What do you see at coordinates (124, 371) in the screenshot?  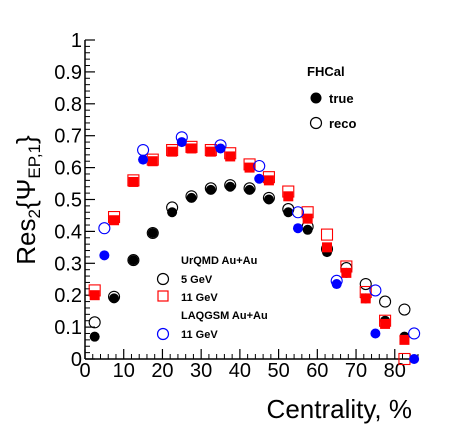 I see `x-tick-label: 10` at bounding box center [124, 371].